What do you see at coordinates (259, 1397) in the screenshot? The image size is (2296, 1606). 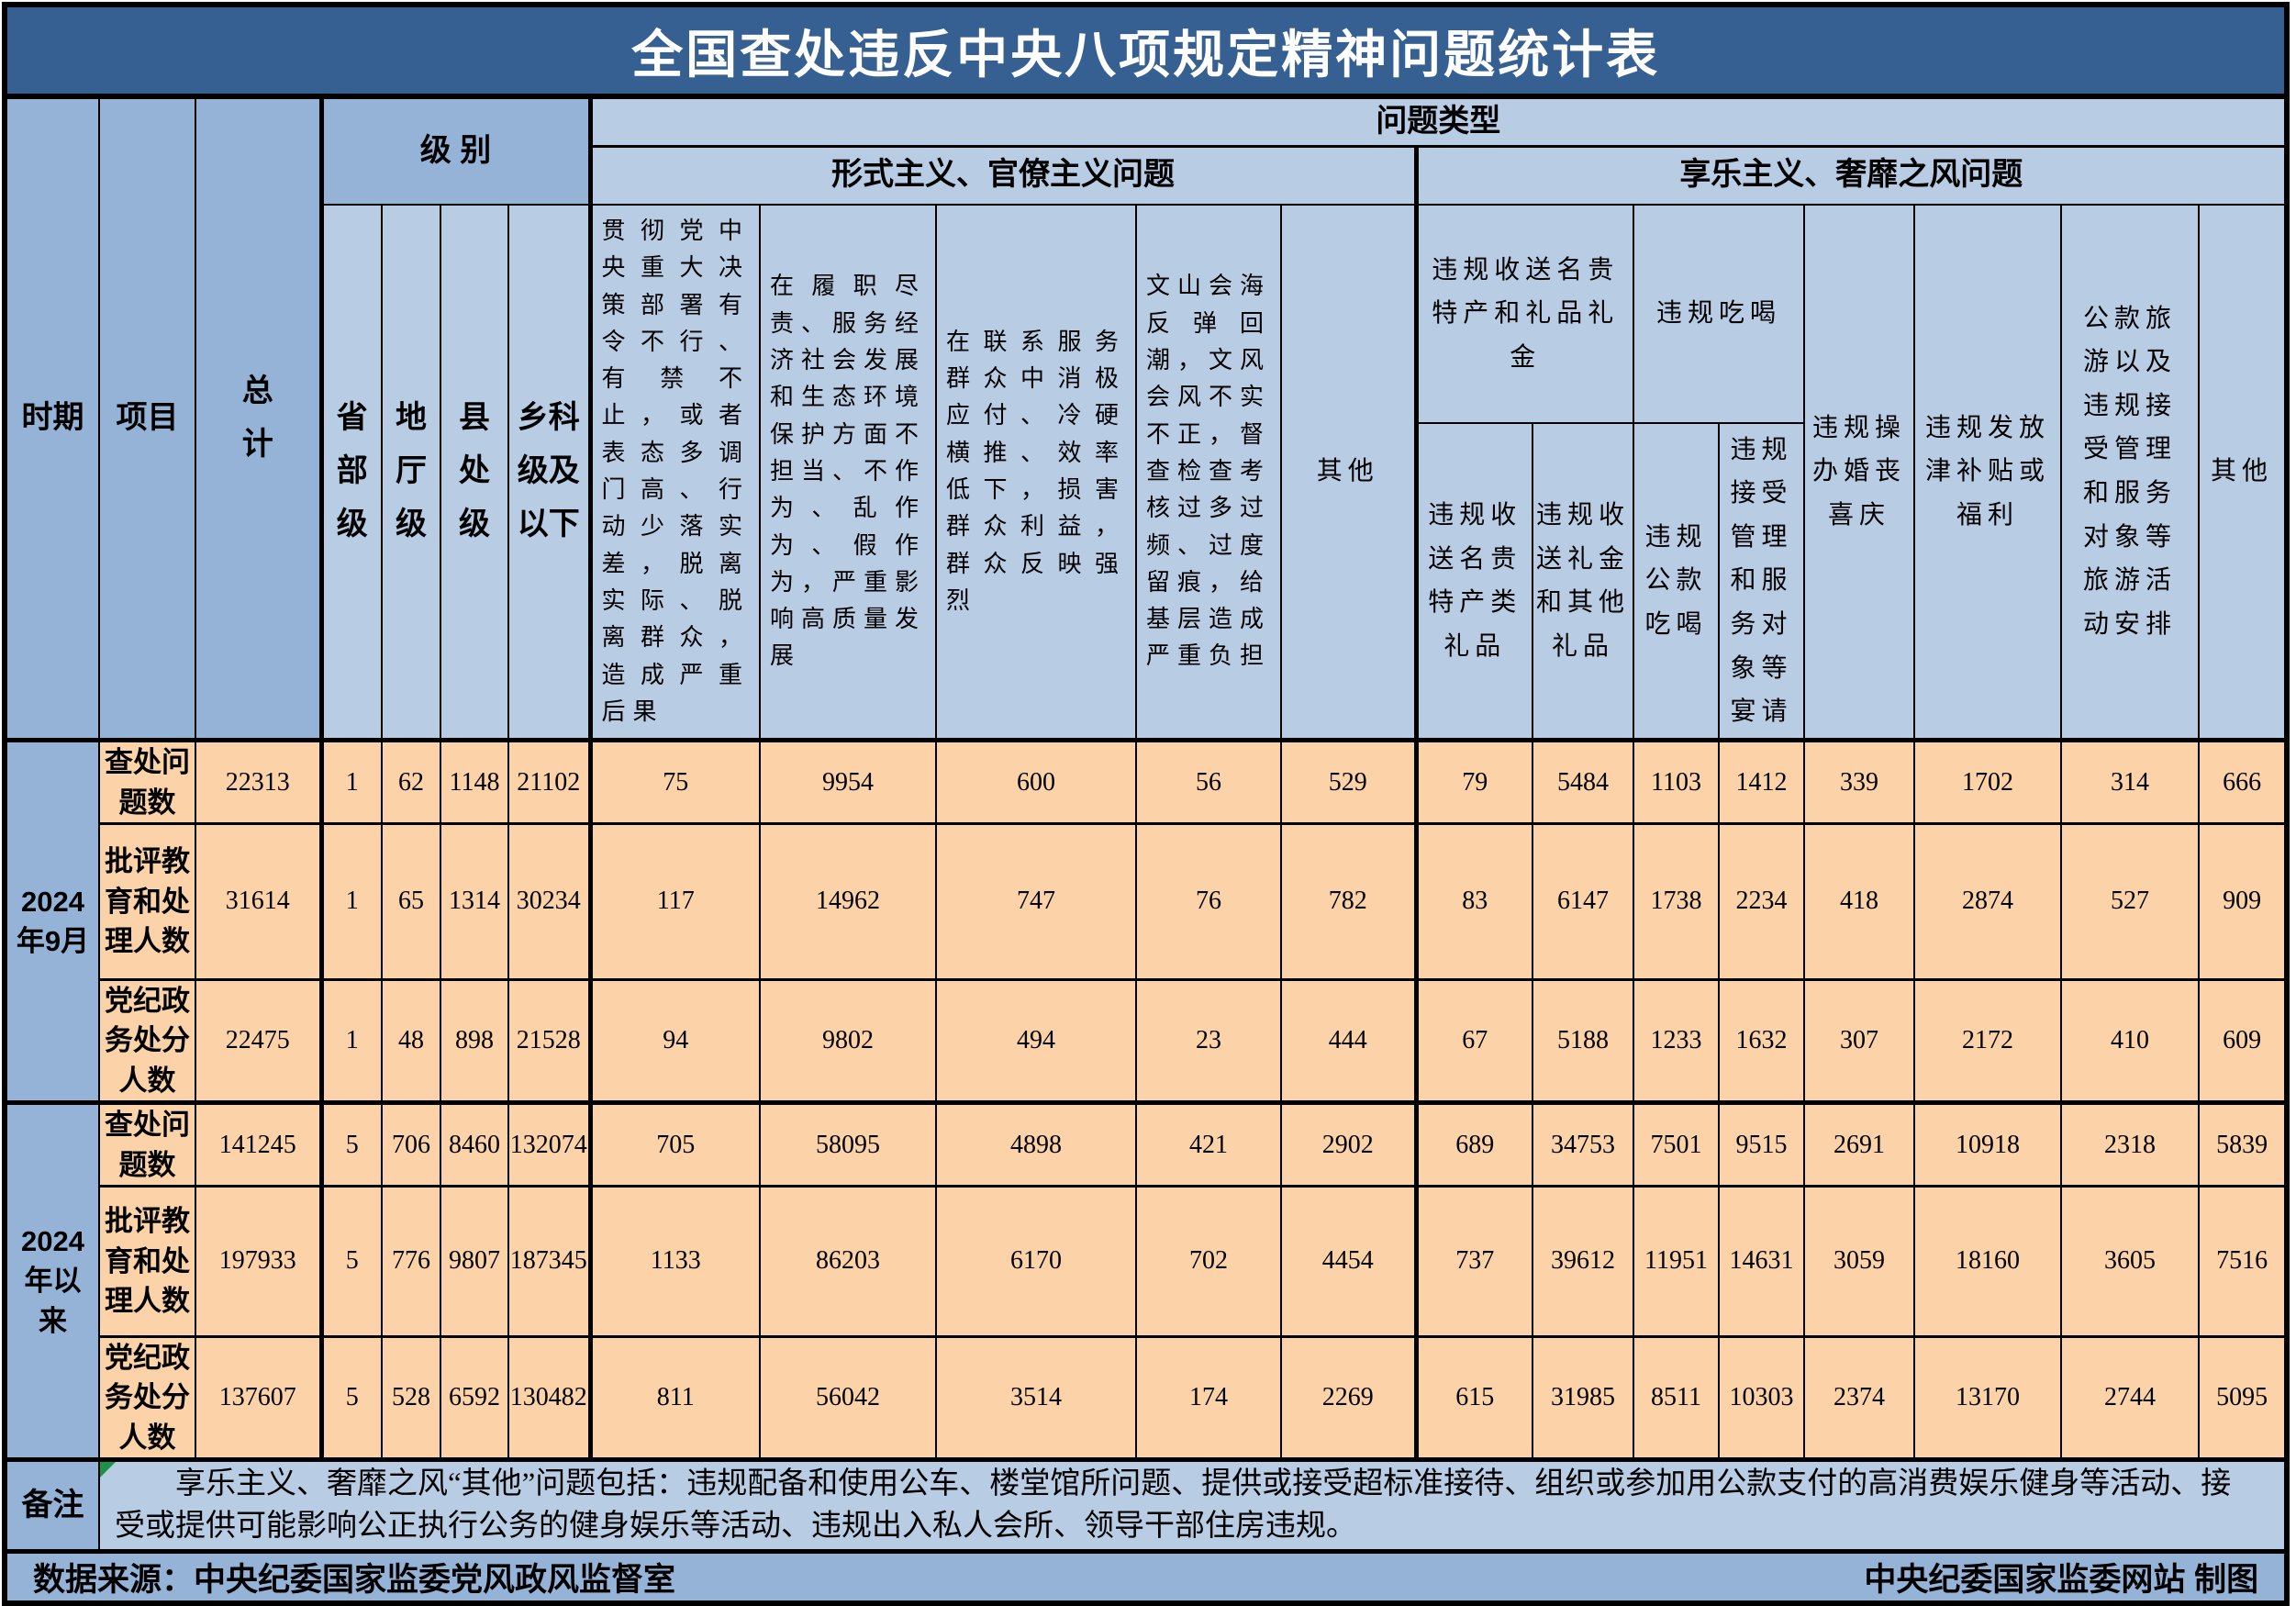 I see `data-cell: 137607` at bounding box center [259, 1397].